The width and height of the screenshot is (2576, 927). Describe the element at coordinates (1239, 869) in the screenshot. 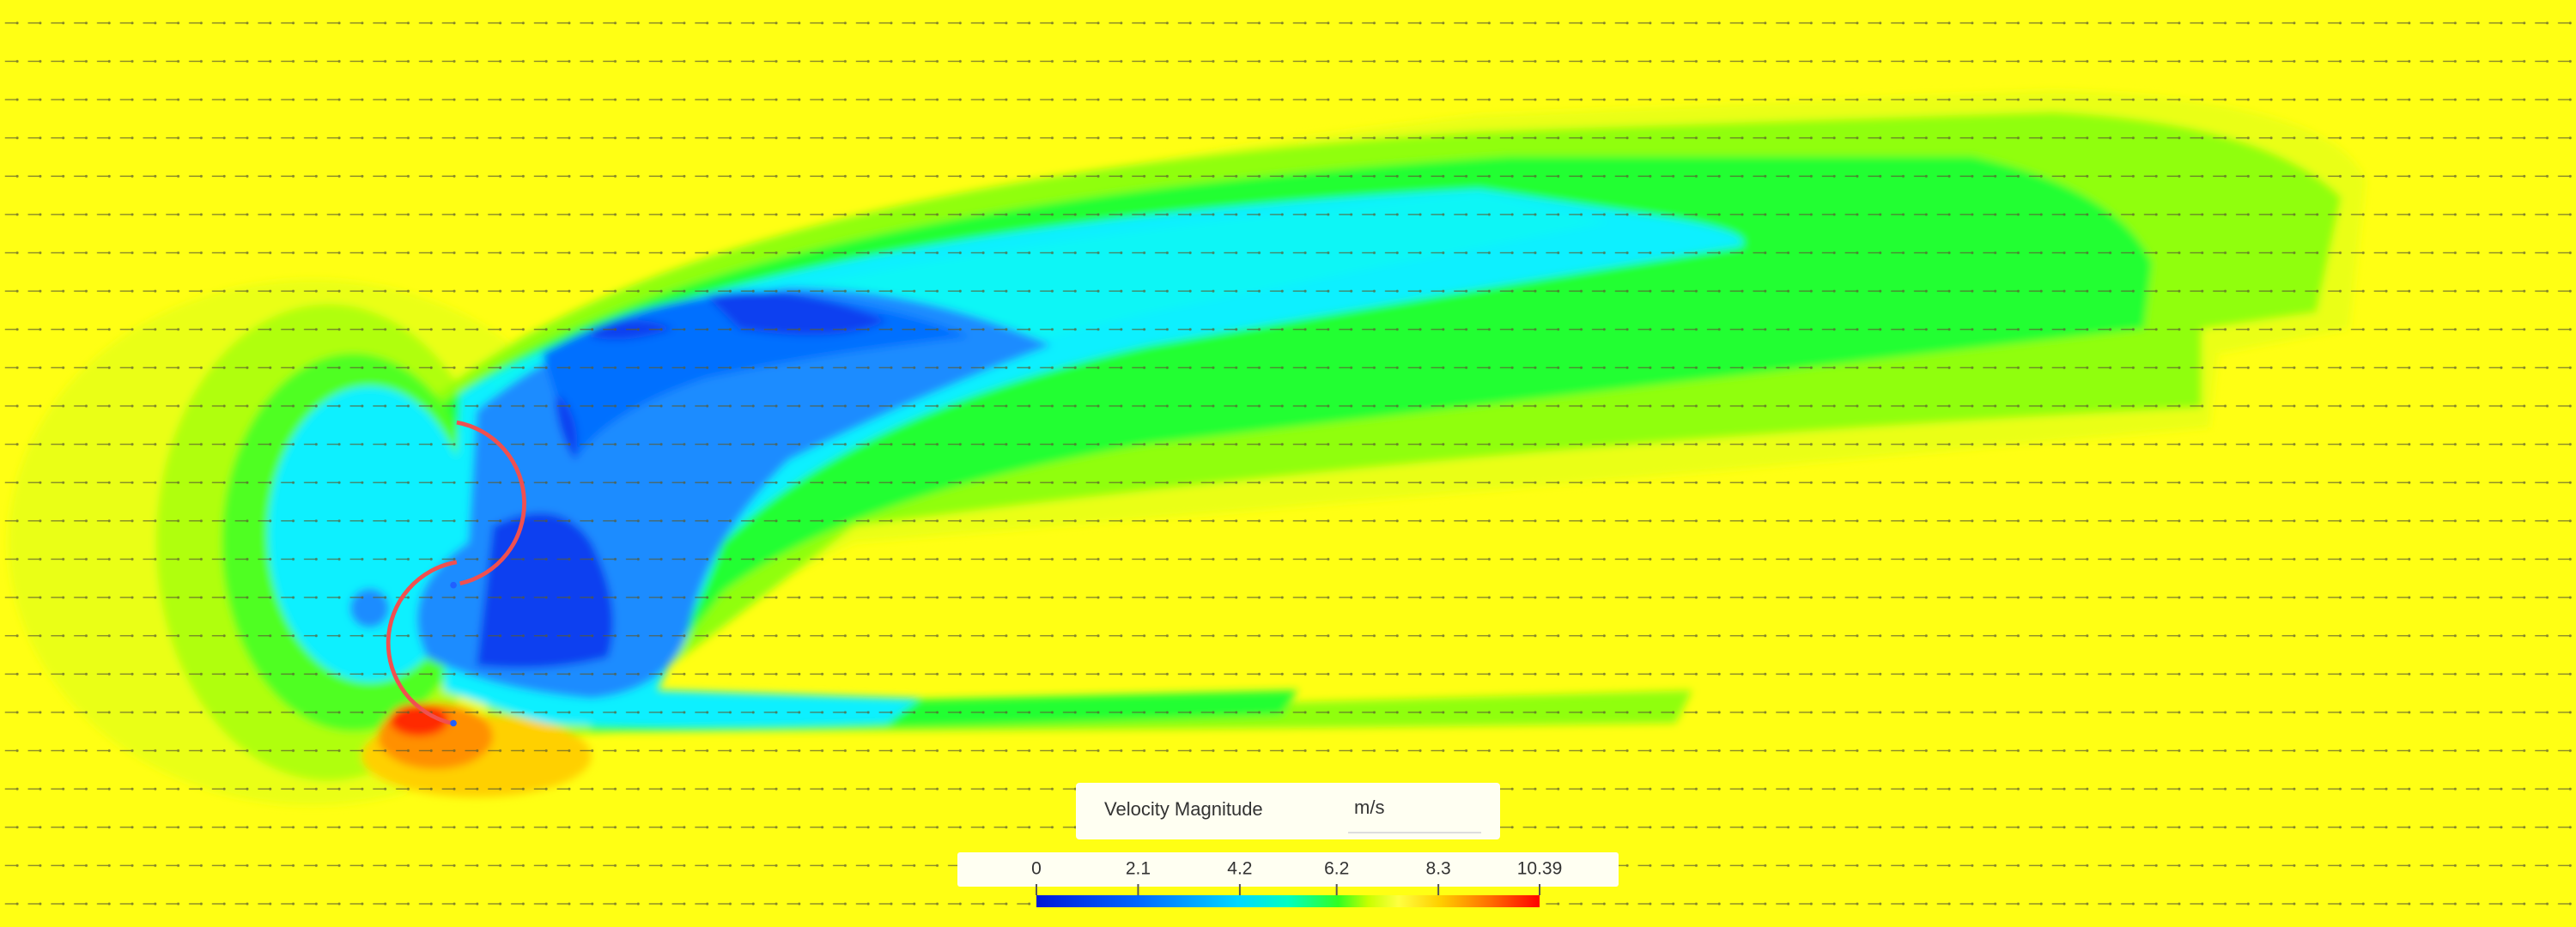

I see `tick-label: 4.2` at that location.